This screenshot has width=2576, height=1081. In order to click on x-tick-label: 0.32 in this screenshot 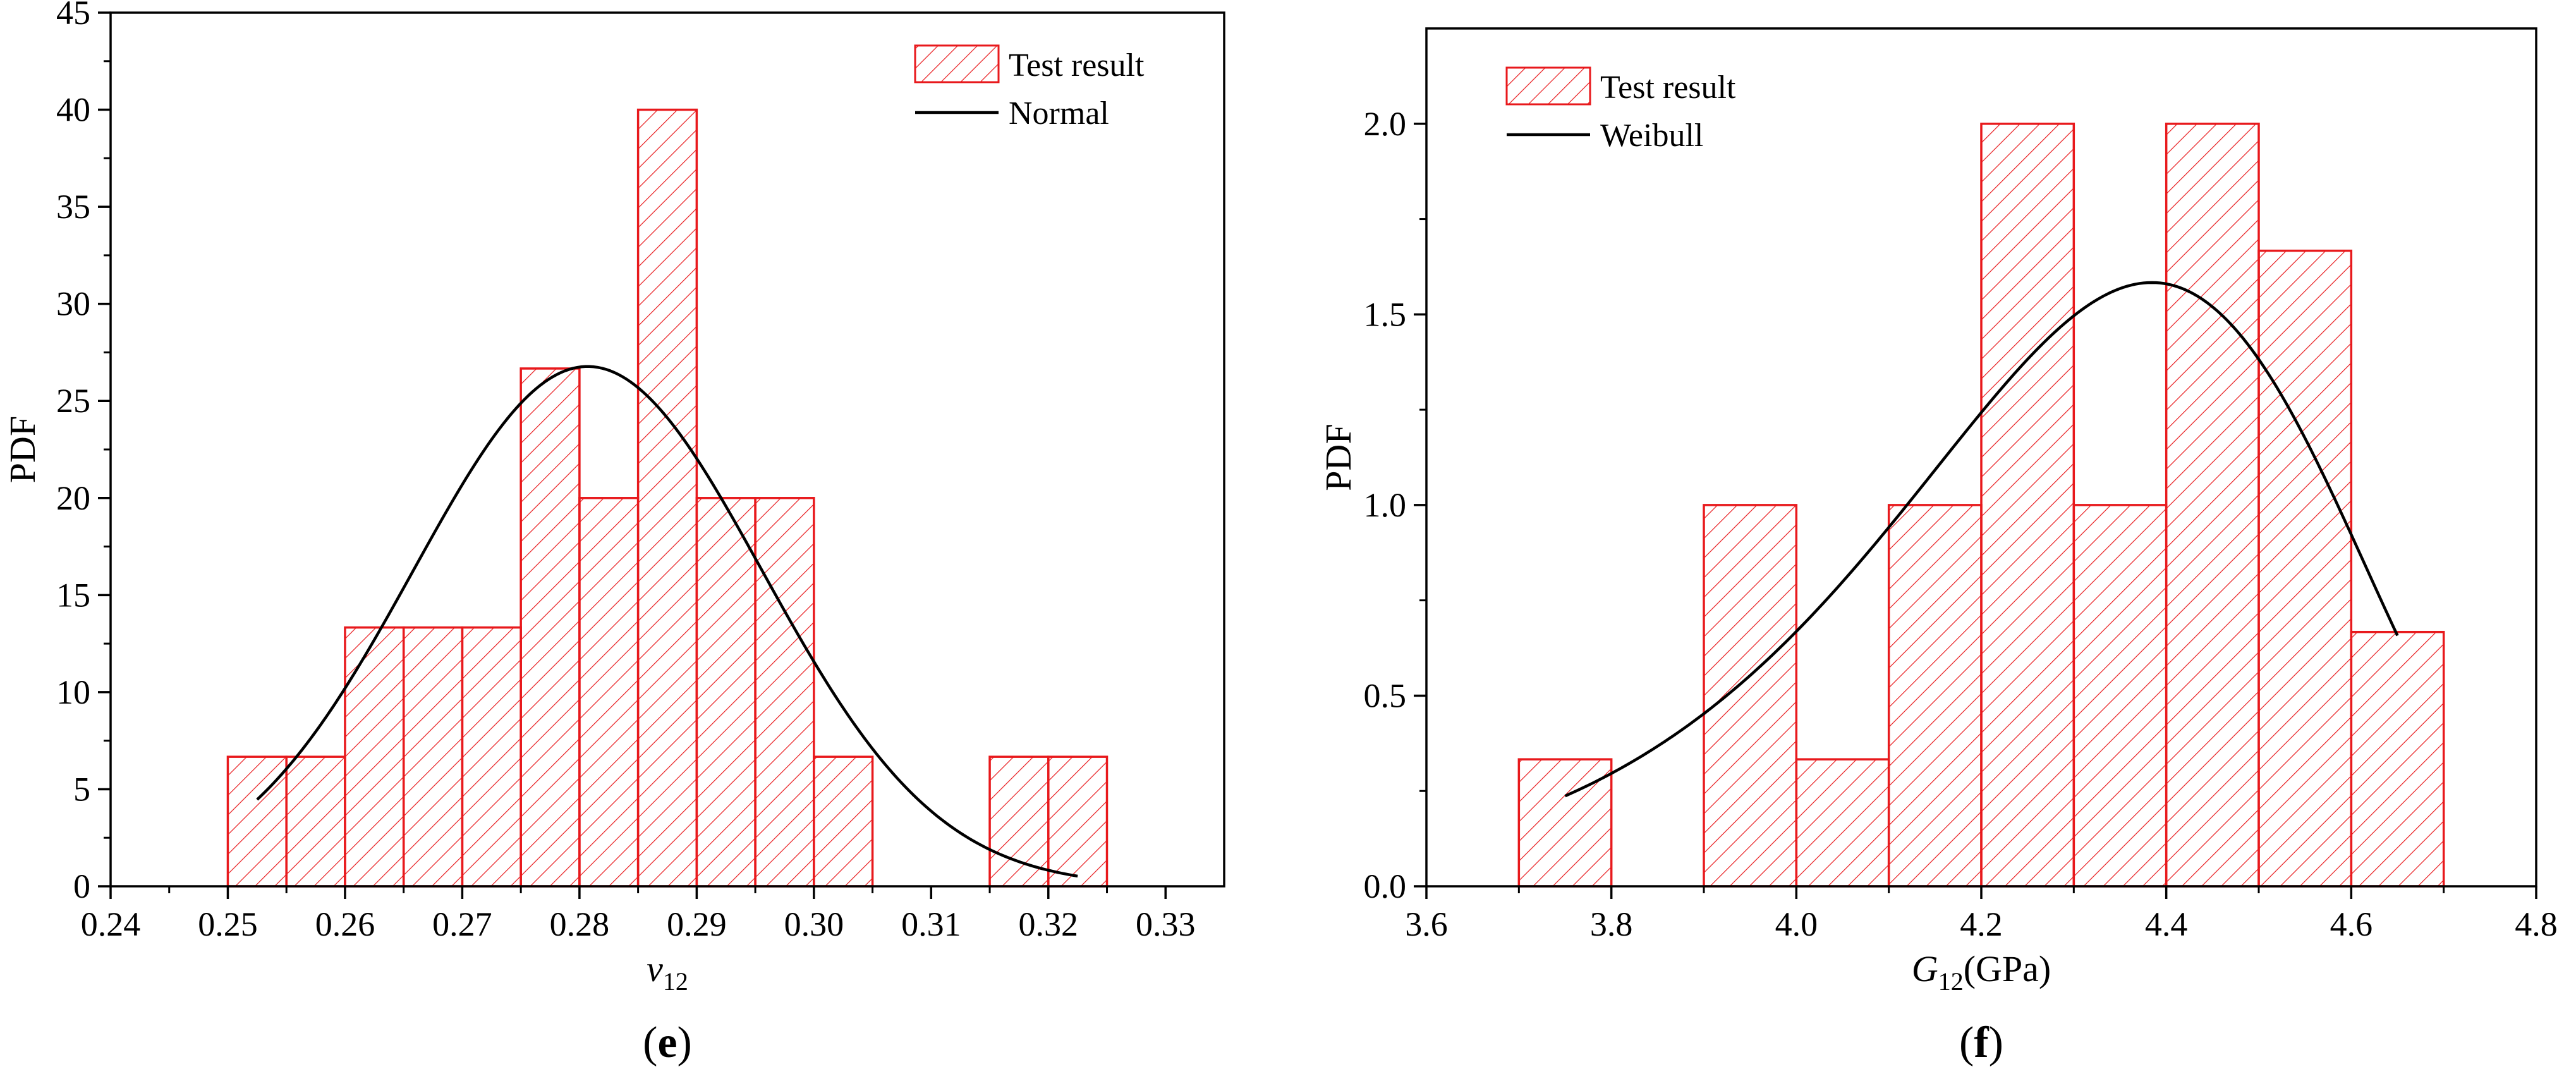, I will do `click(1049, 924)`.